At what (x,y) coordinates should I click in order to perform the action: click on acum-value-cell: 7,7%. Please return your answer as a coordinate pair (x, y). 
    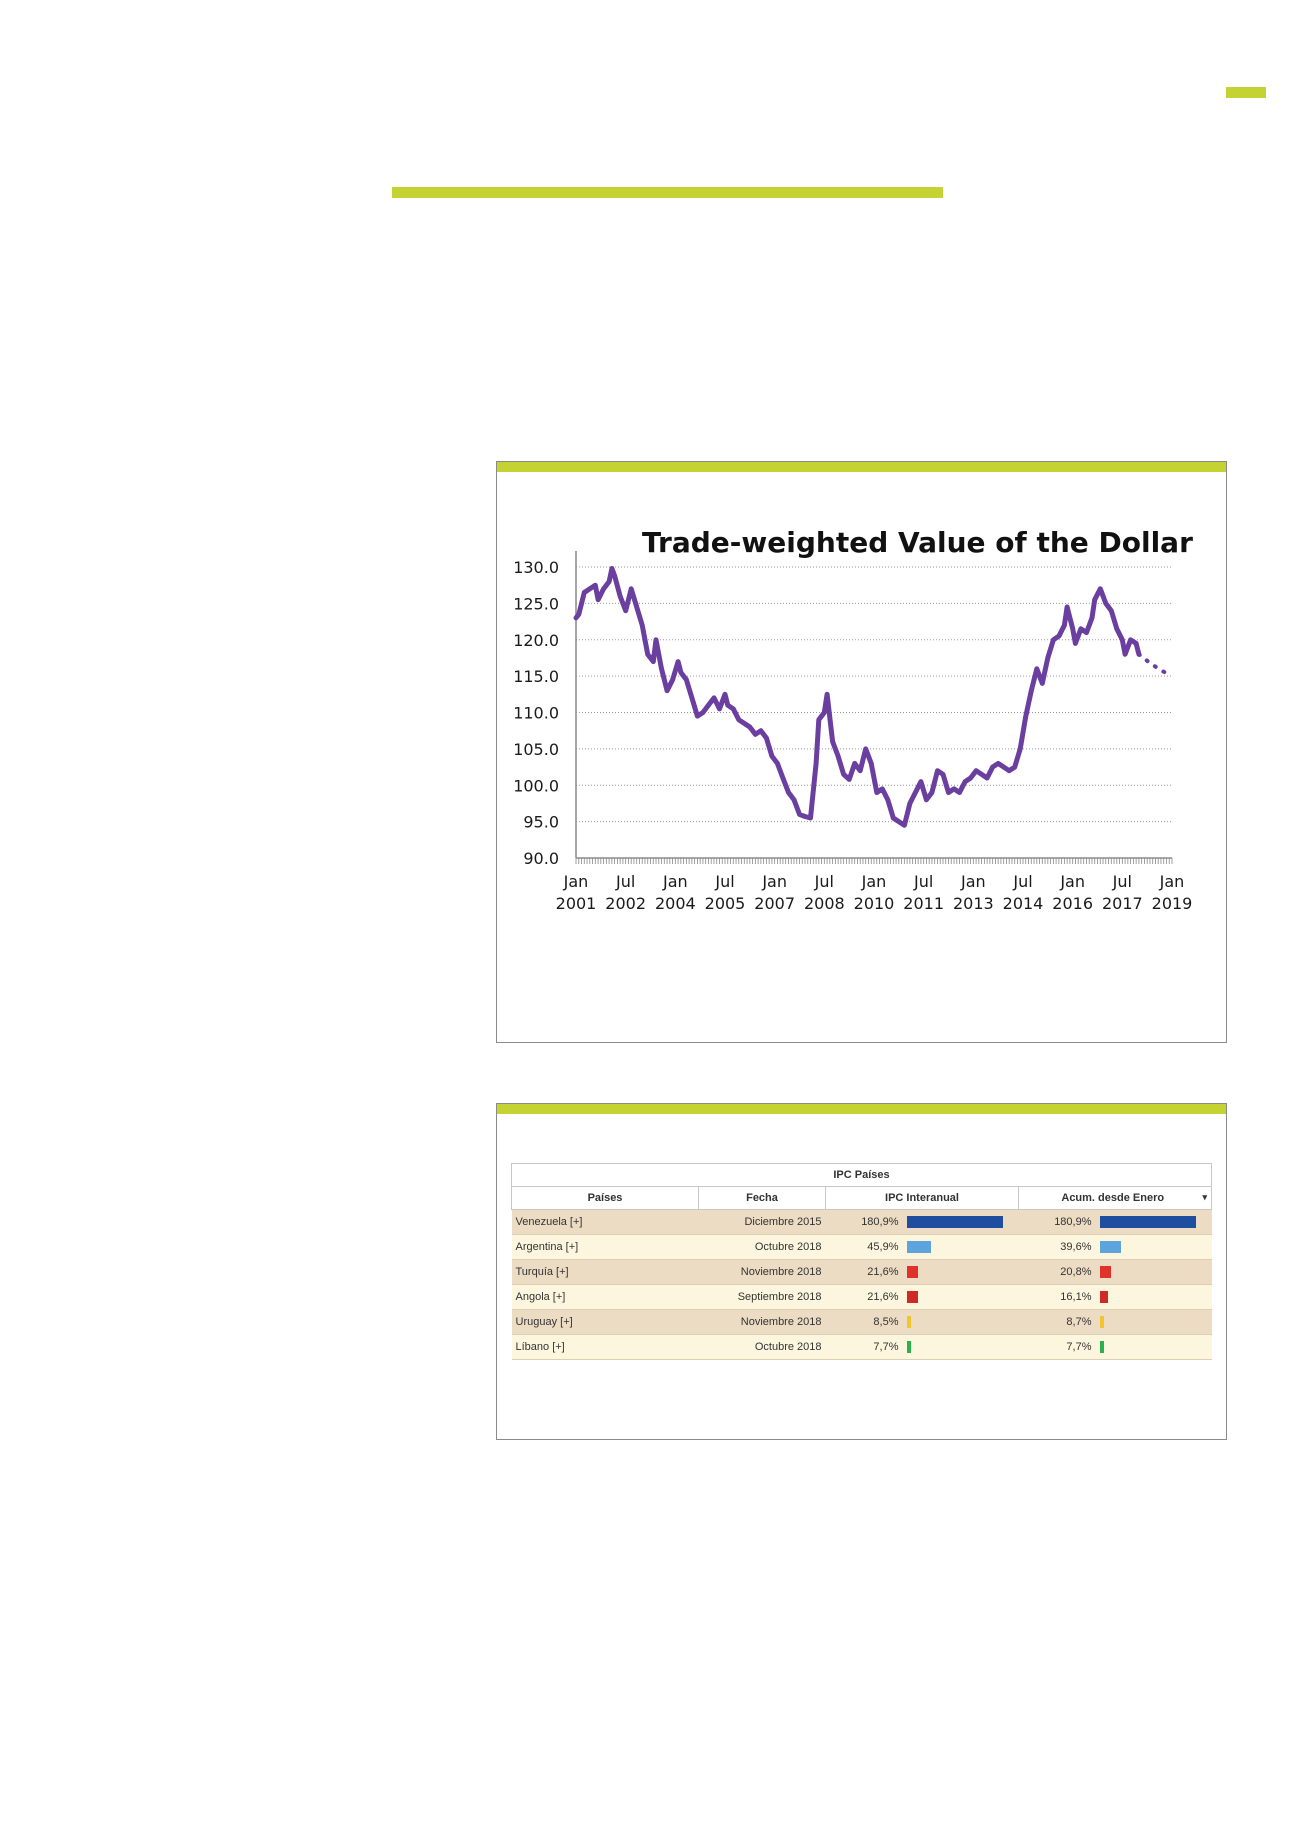
    Looking at the image, I should click on (1057, 1347).